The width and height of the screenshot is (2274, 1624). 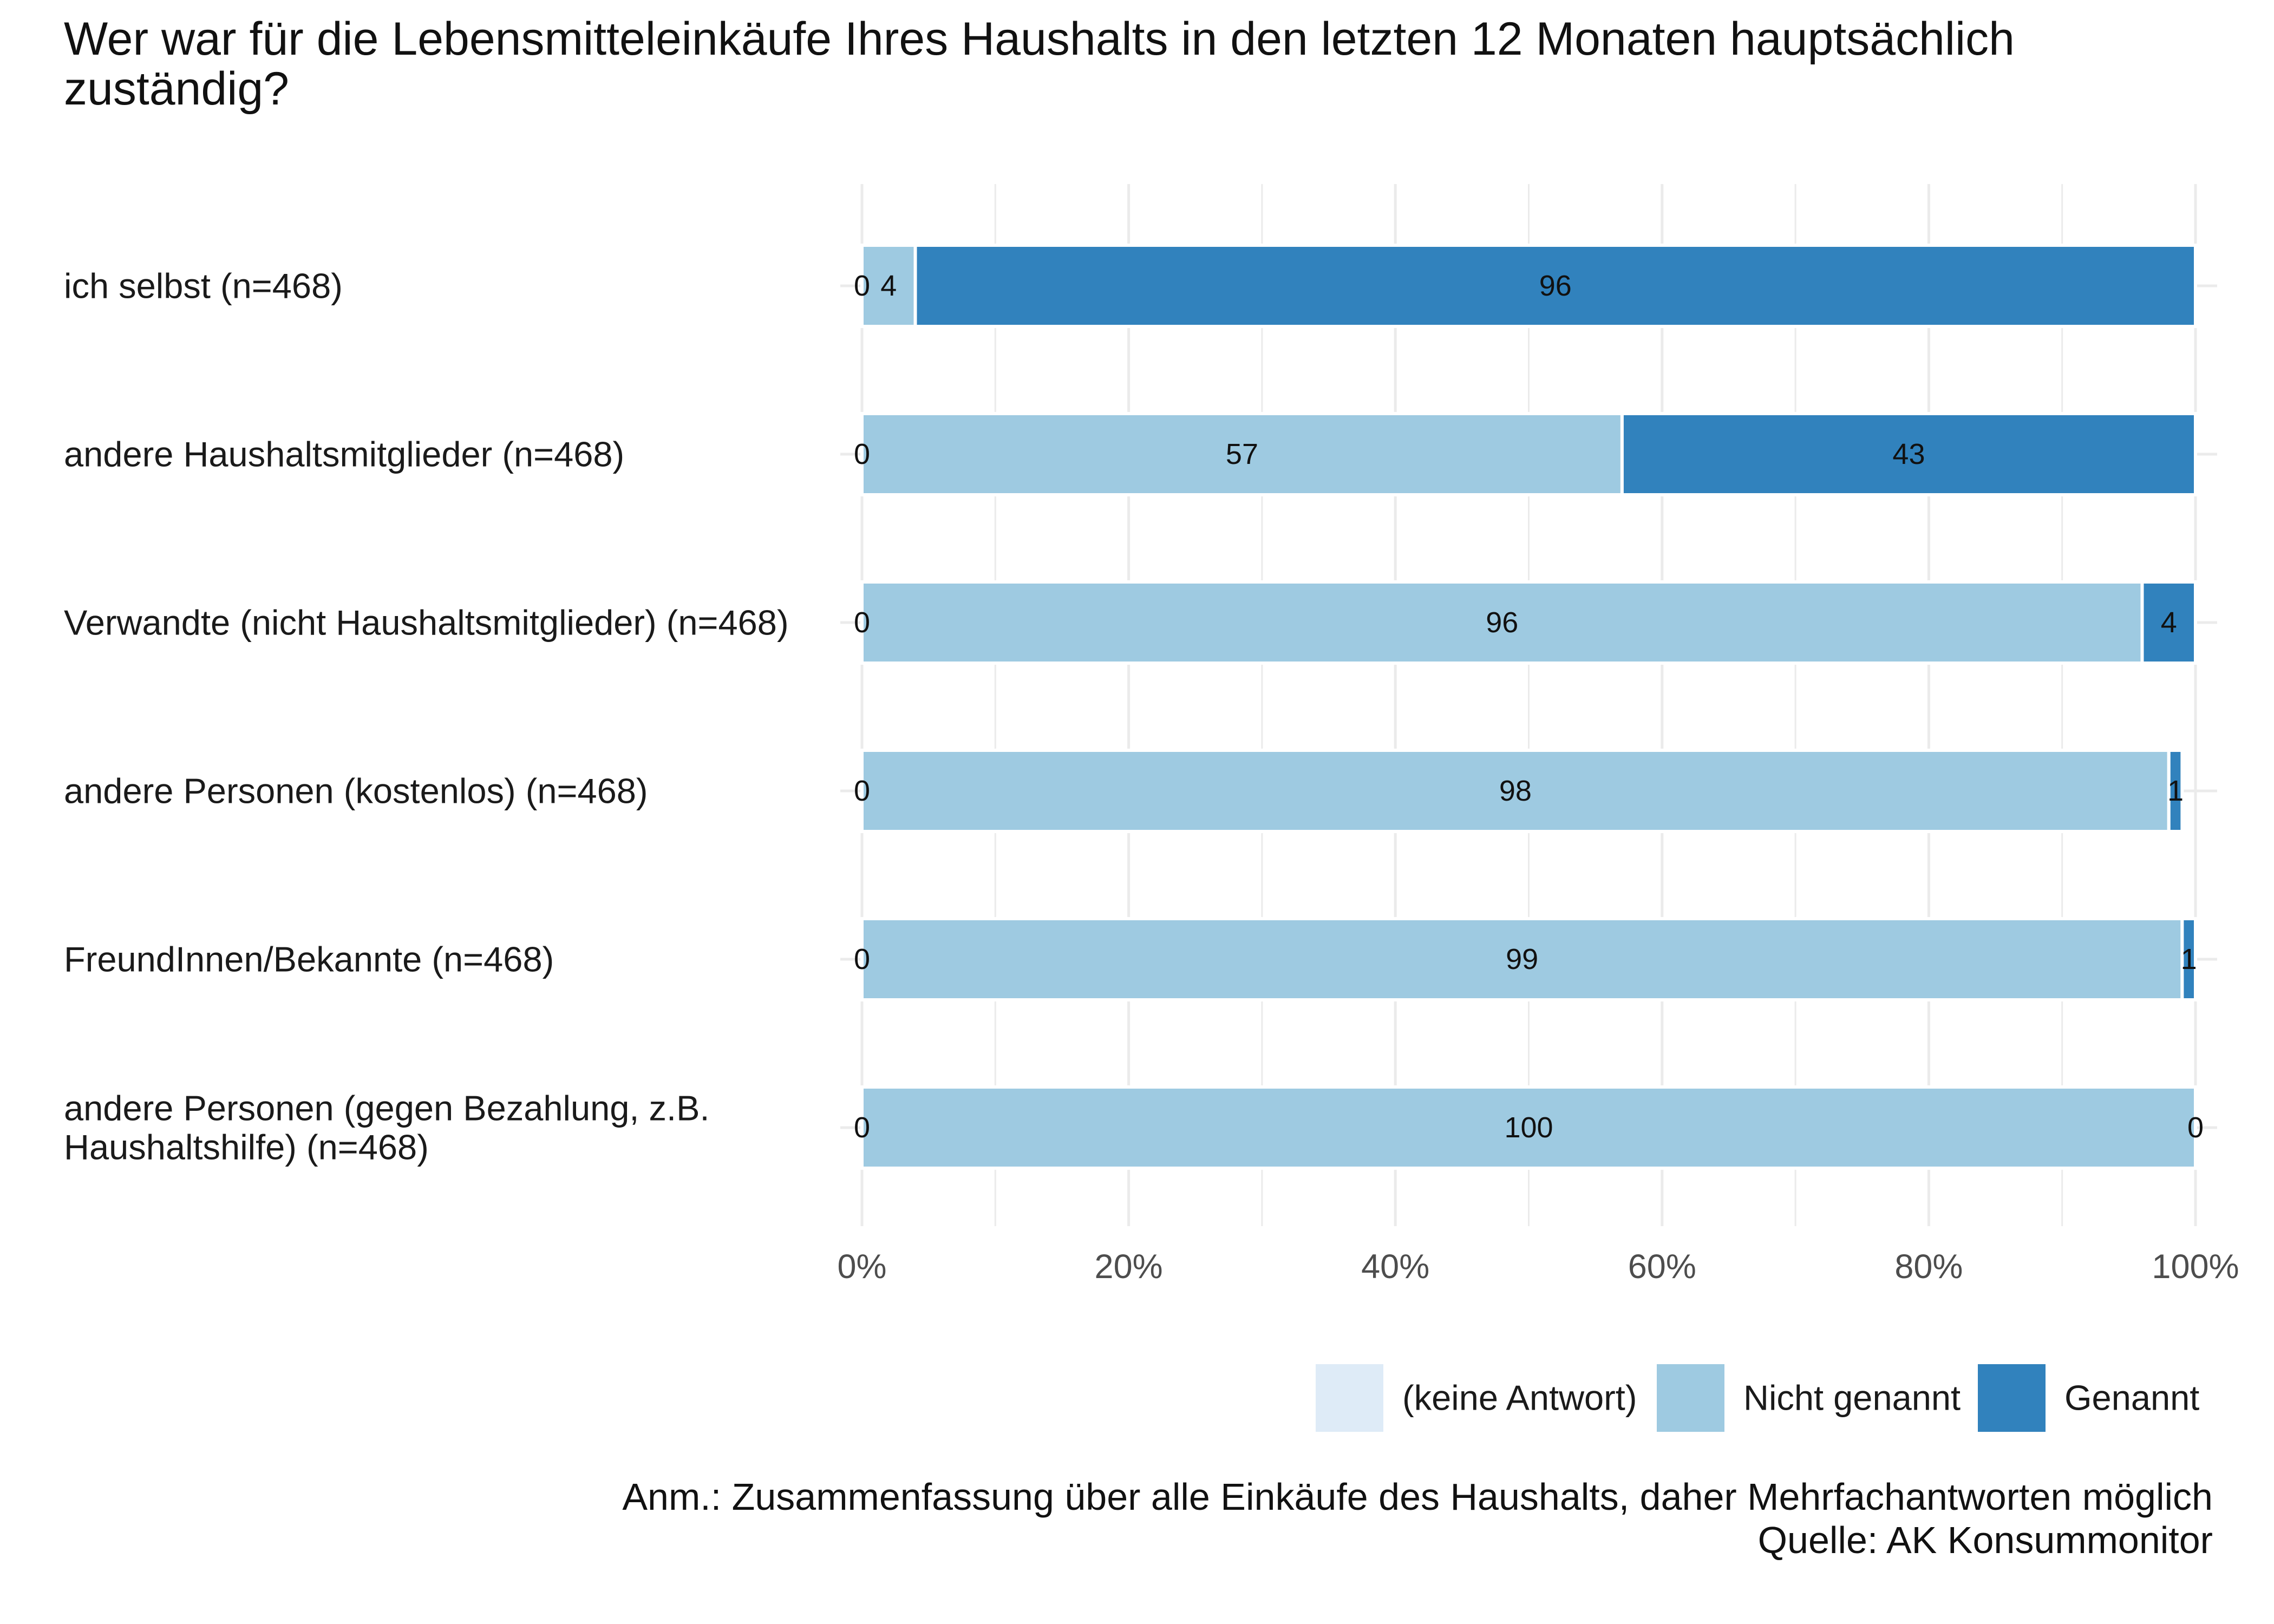 What do you see at coordinates (862, 1267) in the screenshot?
I see `x-tick-label: 0%` at bounding box center [862, 1267].